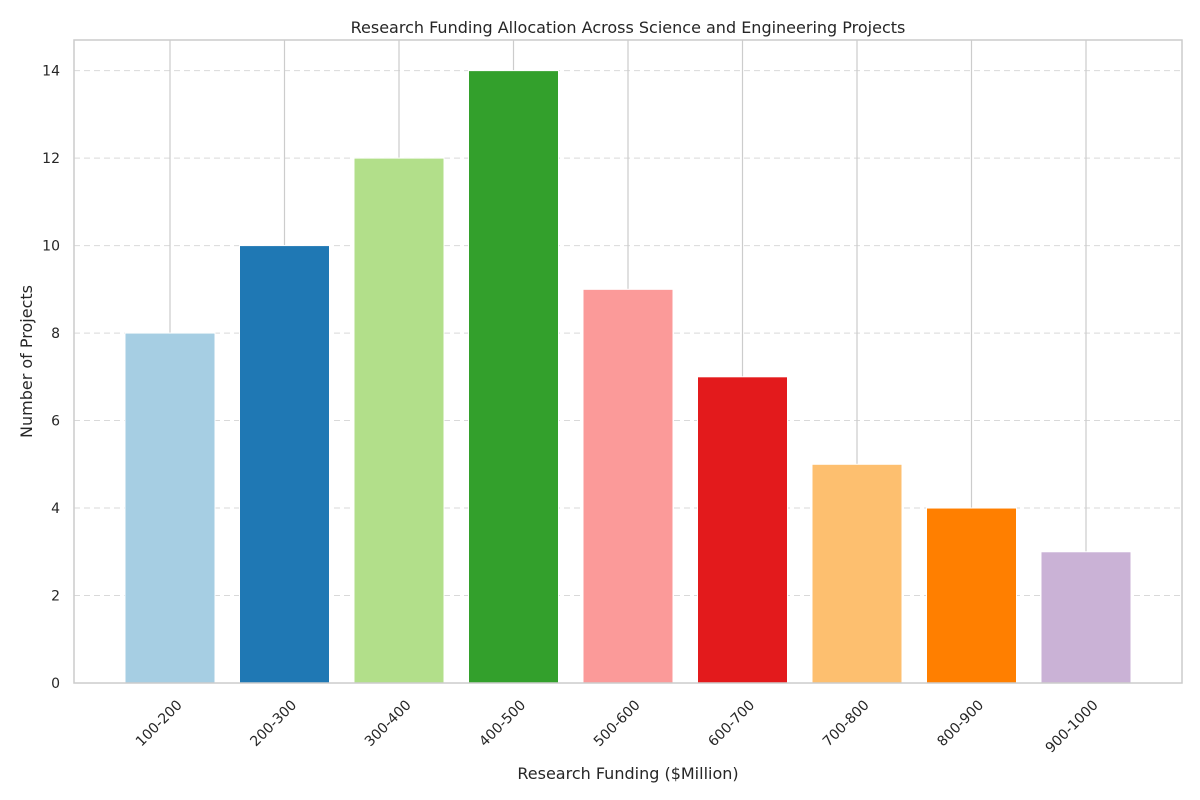  Describe the element at coordinates (51, 378) in the screenshot. I see `y-ticks: 0 2 4 6 8 10 12 14` at that location.